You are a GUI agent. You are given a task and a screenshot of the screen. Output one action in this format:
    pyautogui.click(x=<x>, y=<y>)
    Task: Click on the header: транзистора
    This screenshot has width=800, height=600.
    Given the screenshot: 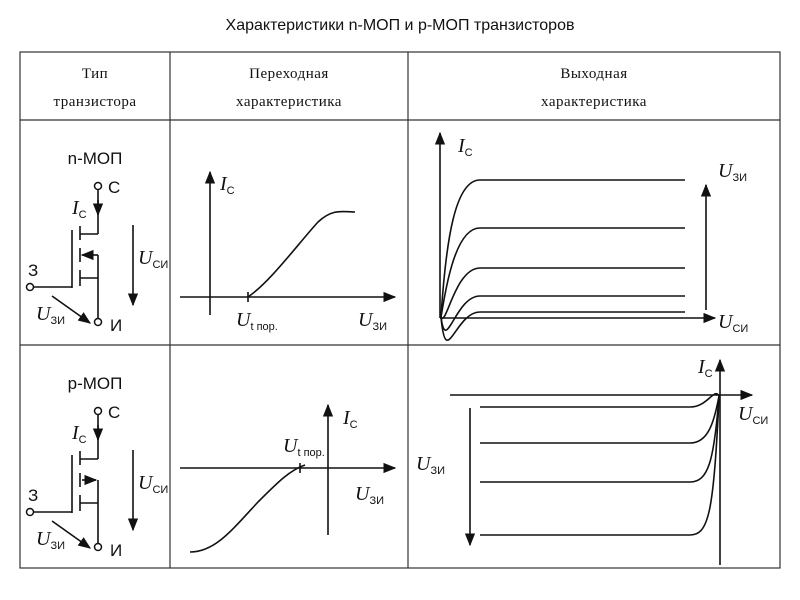 What is the action you would take?
    pyautogui.click(x=94, y=102)
    